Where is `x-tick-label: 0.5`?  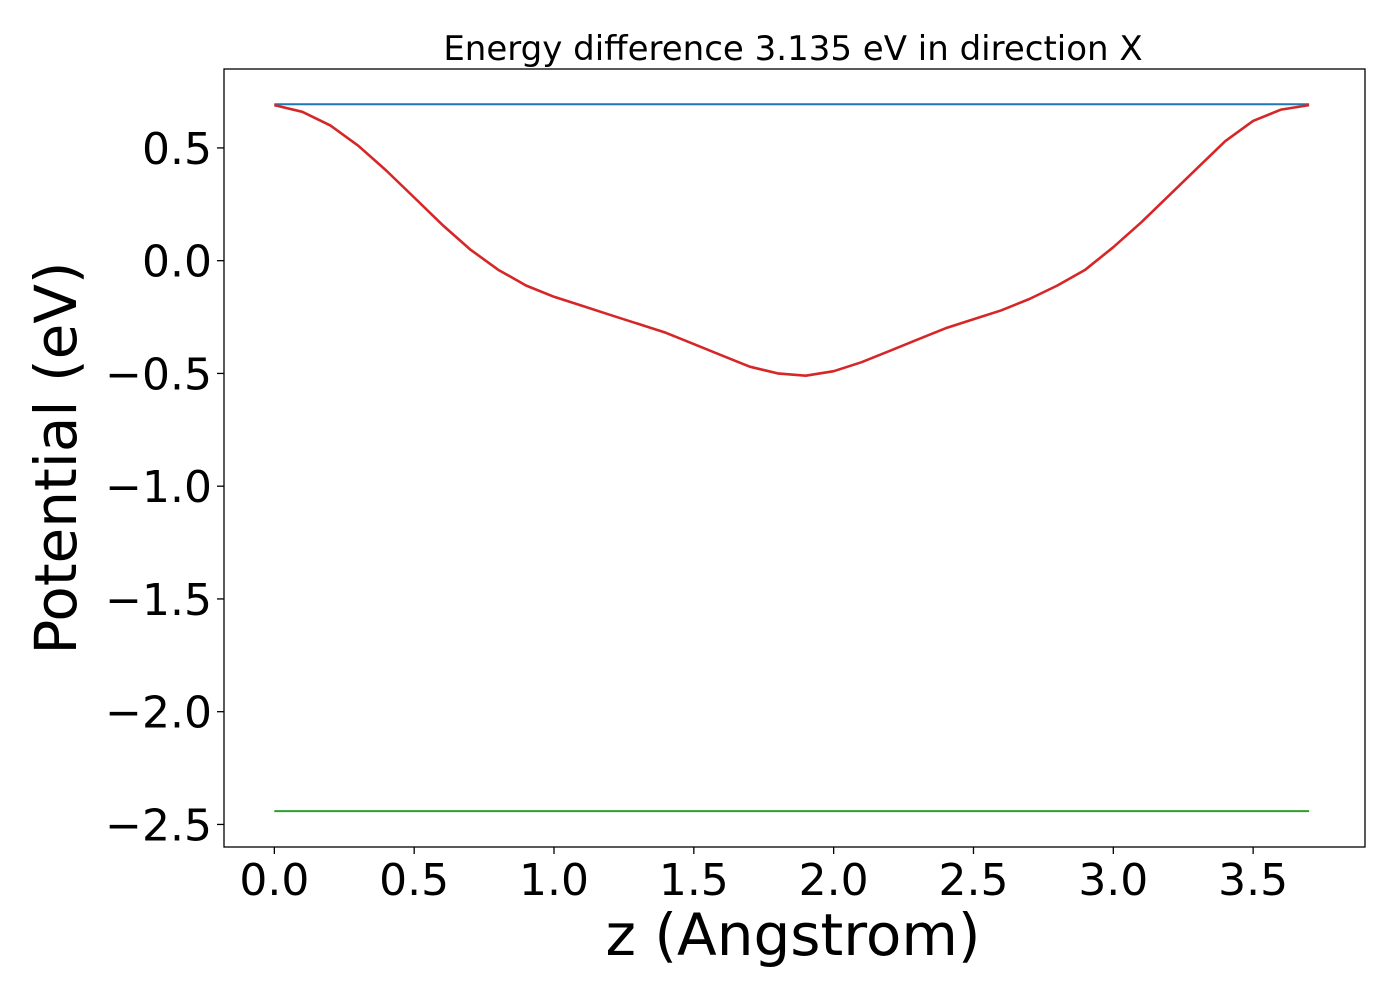
x-tick-label: 0.5 is located at coordinates (414, 880).